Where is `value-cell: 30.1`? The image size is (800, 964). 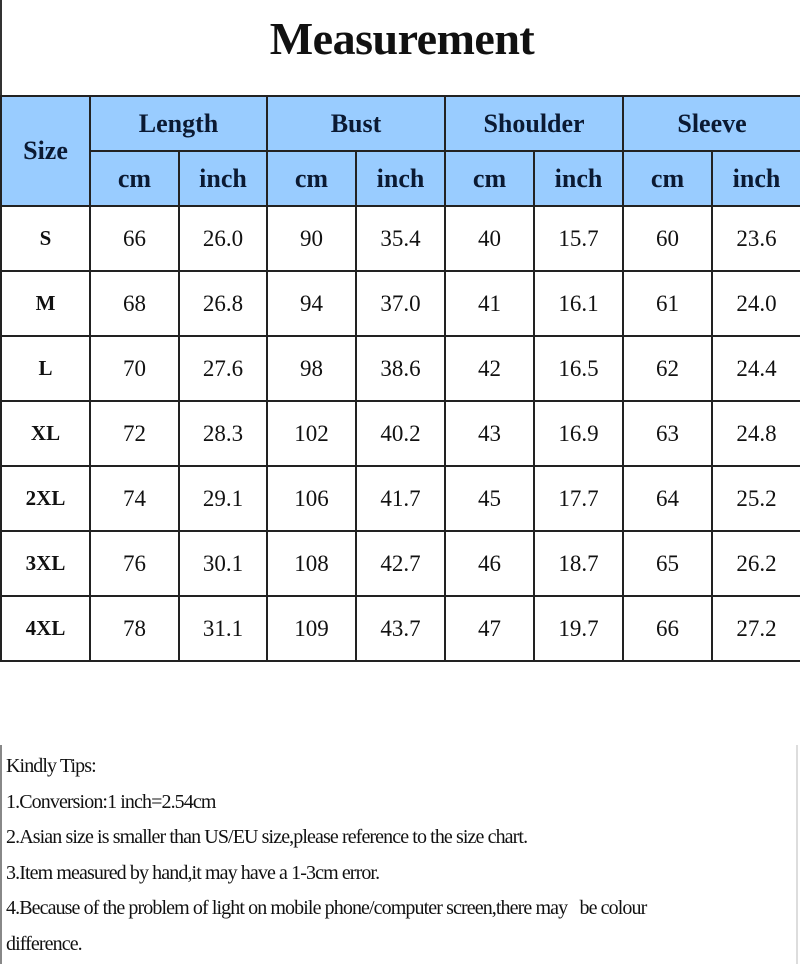 value-cell: 30.1 is located at coordinates (223, 563).